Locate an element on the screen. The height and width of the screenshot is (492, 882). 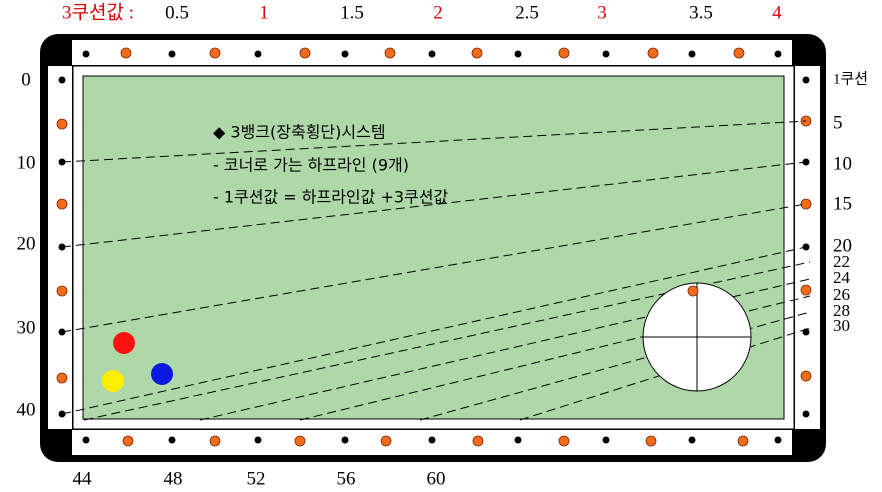
bottom-label: 48 is located at coordinates (173, 478).